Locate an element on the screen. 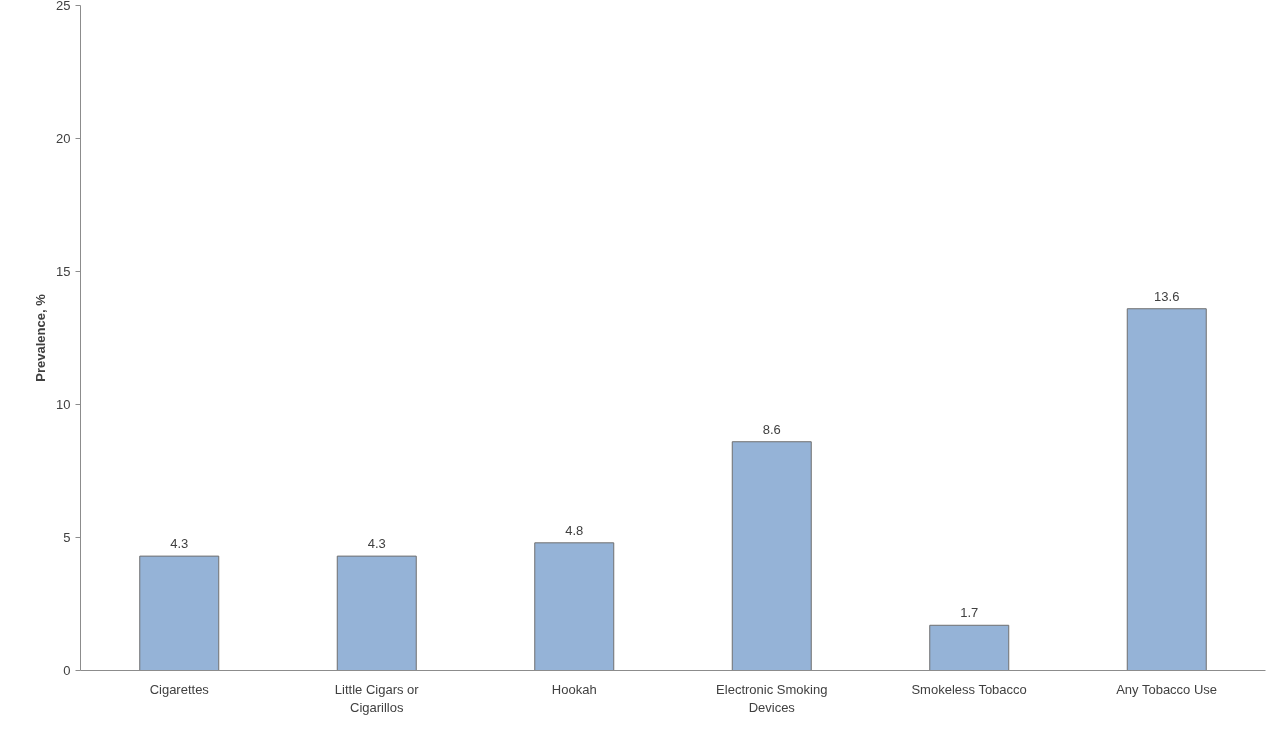  y-tick-label: 0 is located at coordinates (67, 670).